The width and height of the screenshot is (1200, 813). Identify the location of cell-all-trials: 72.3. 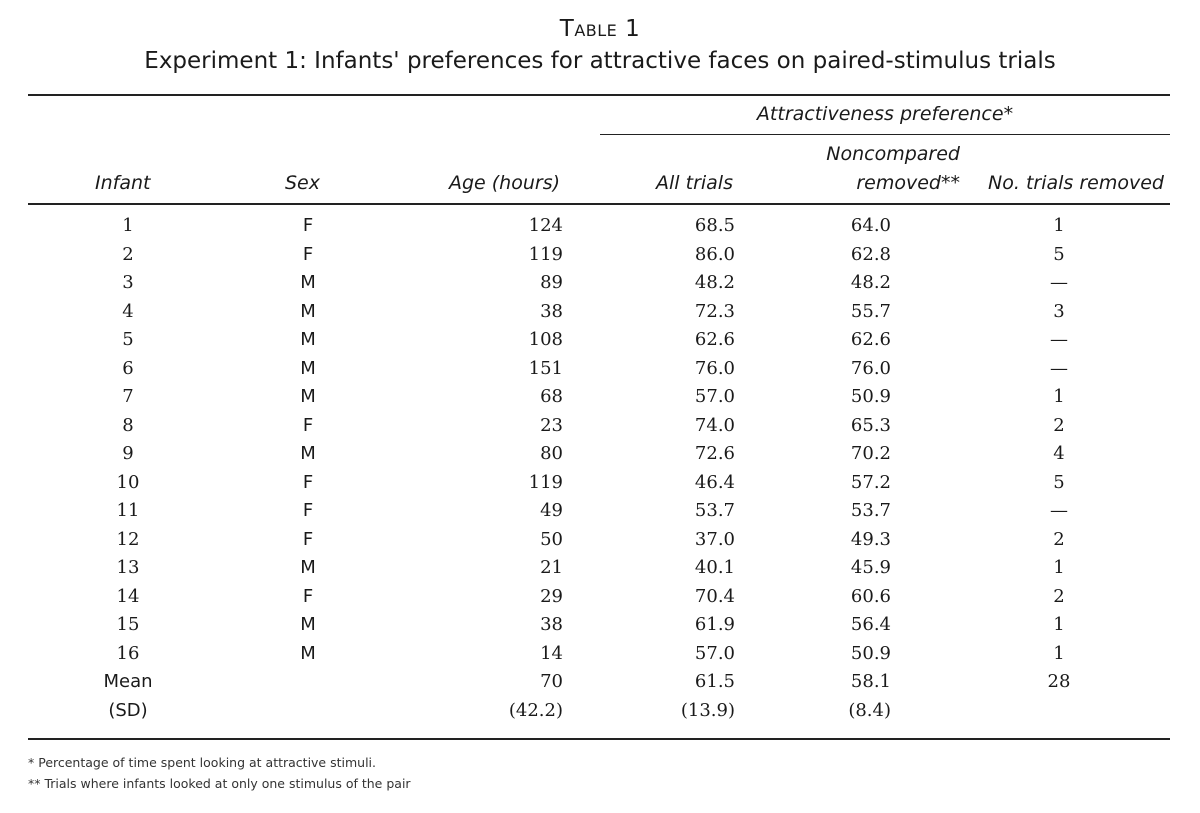
(714, 311).